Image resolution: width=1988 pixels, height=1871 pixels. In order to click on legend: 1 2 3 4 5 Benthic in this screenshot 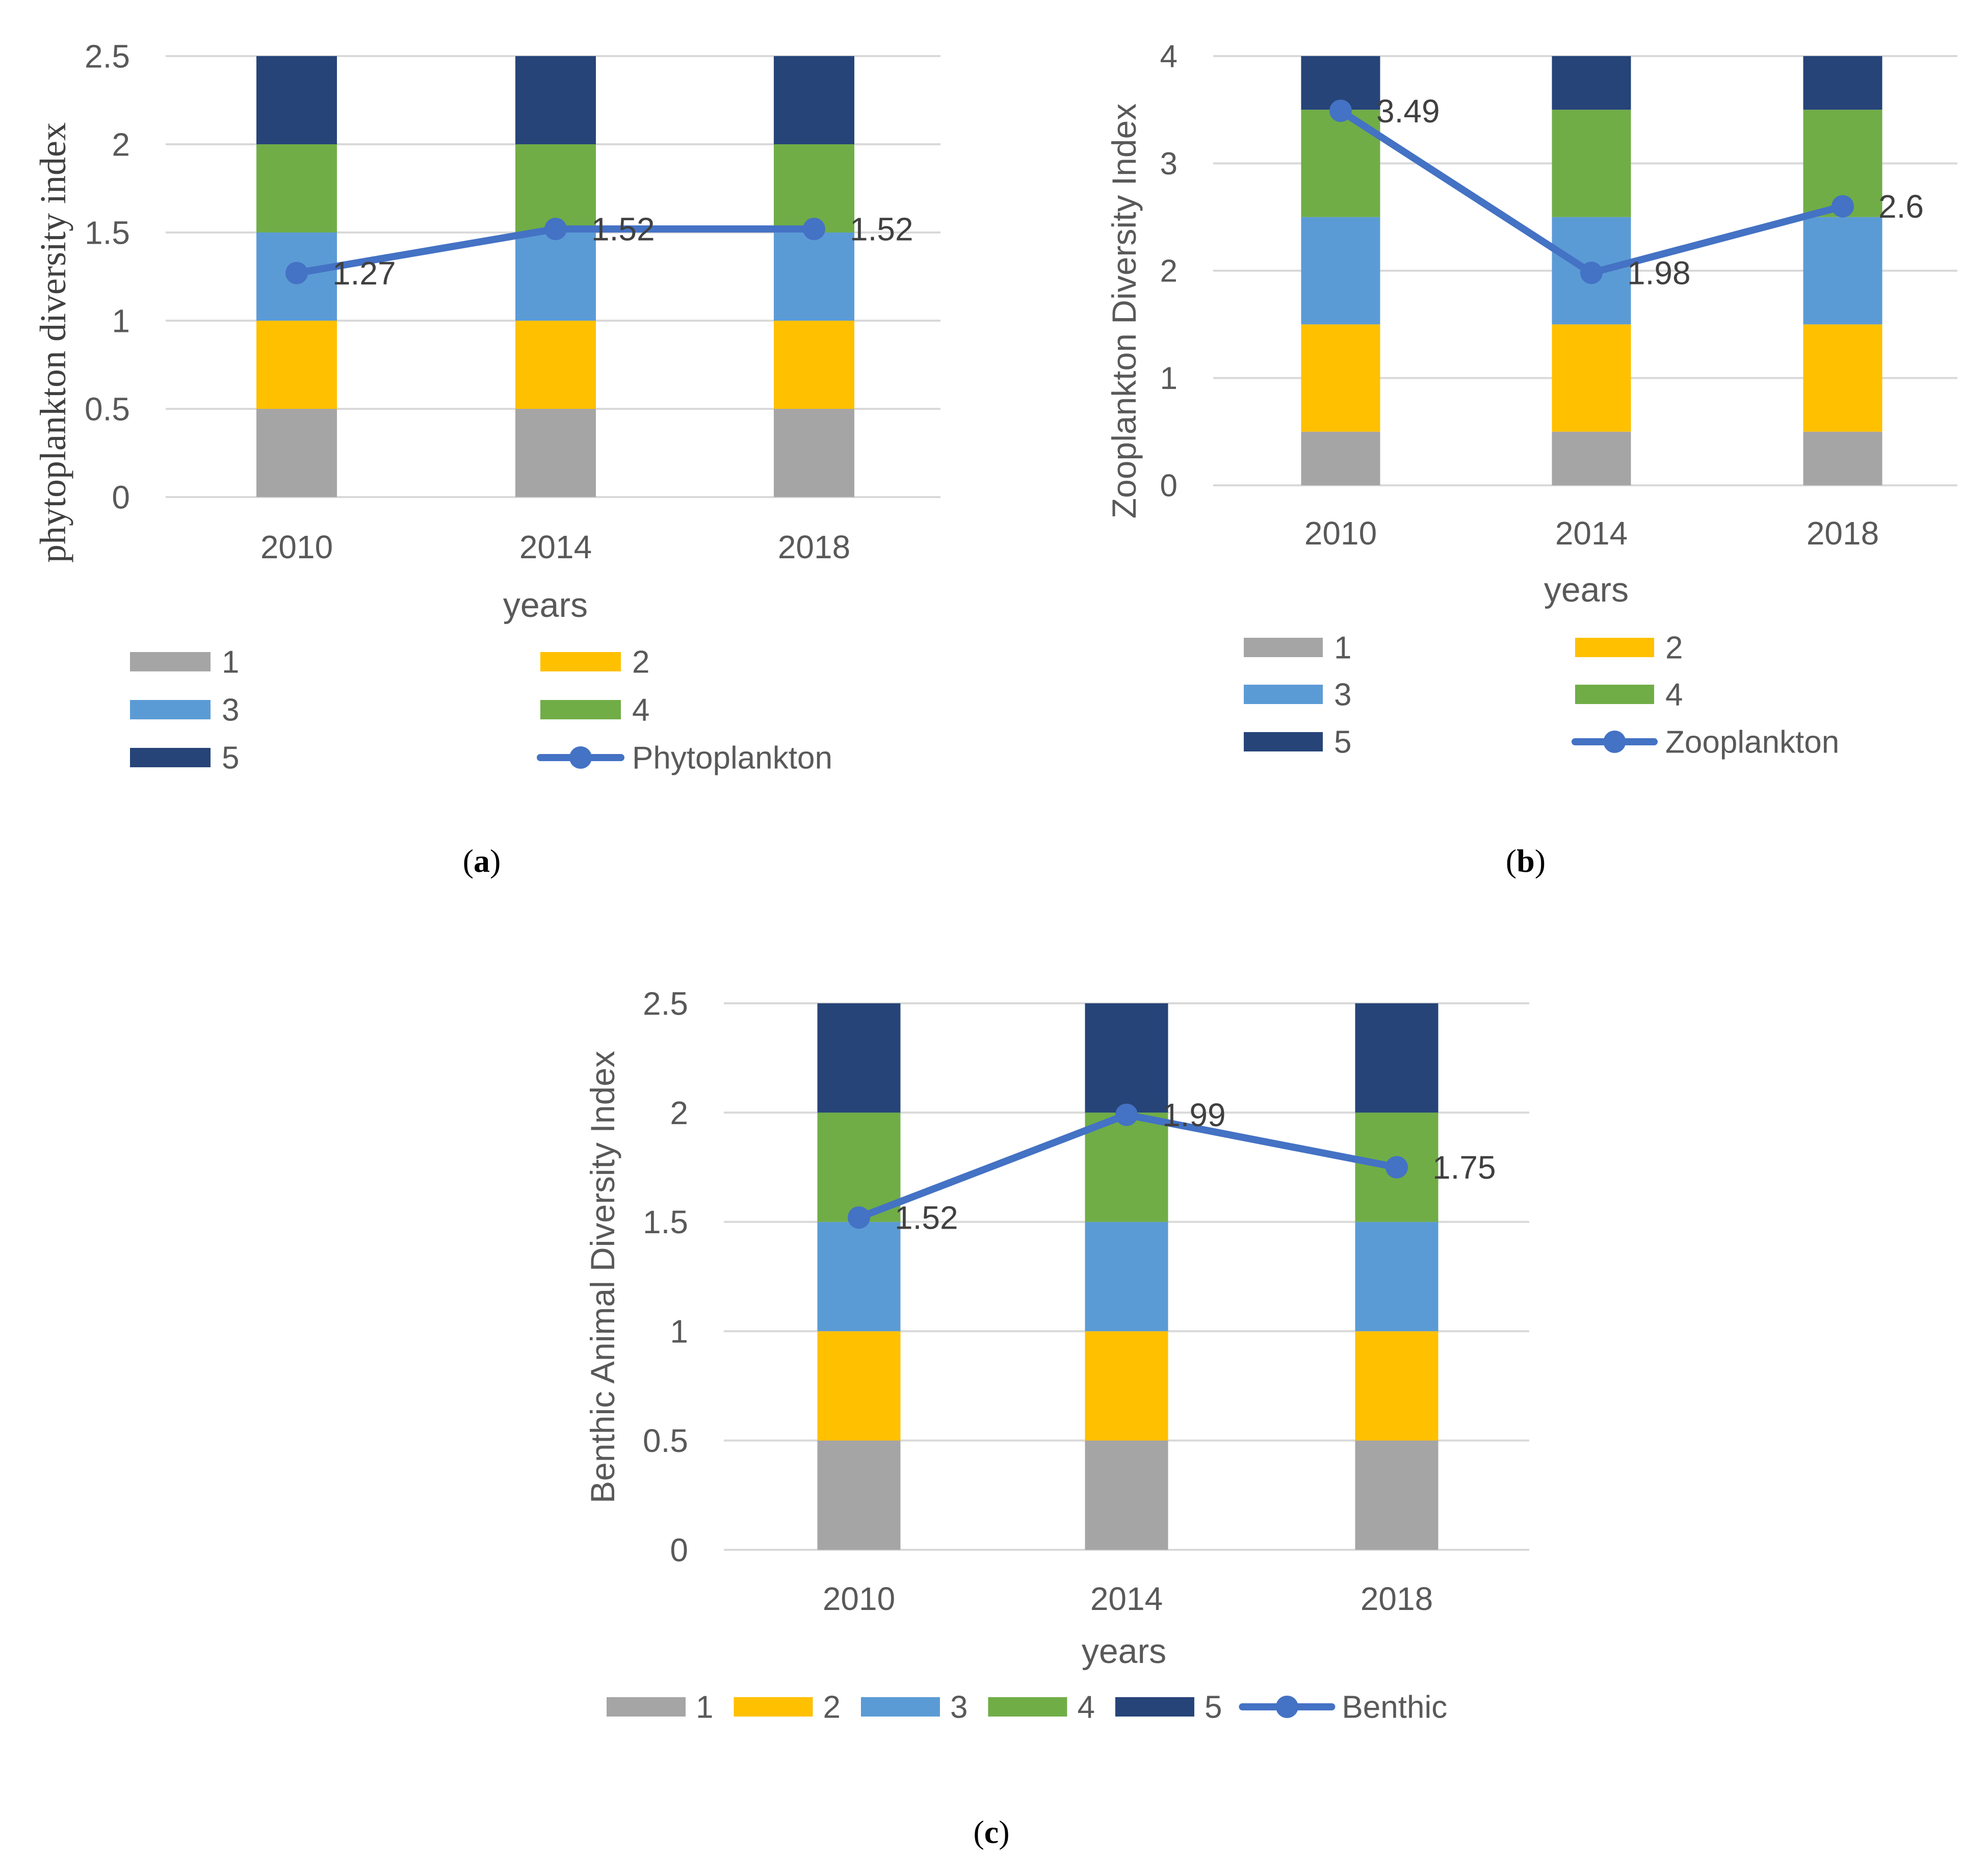, I will do `click(1027, 1708)`.